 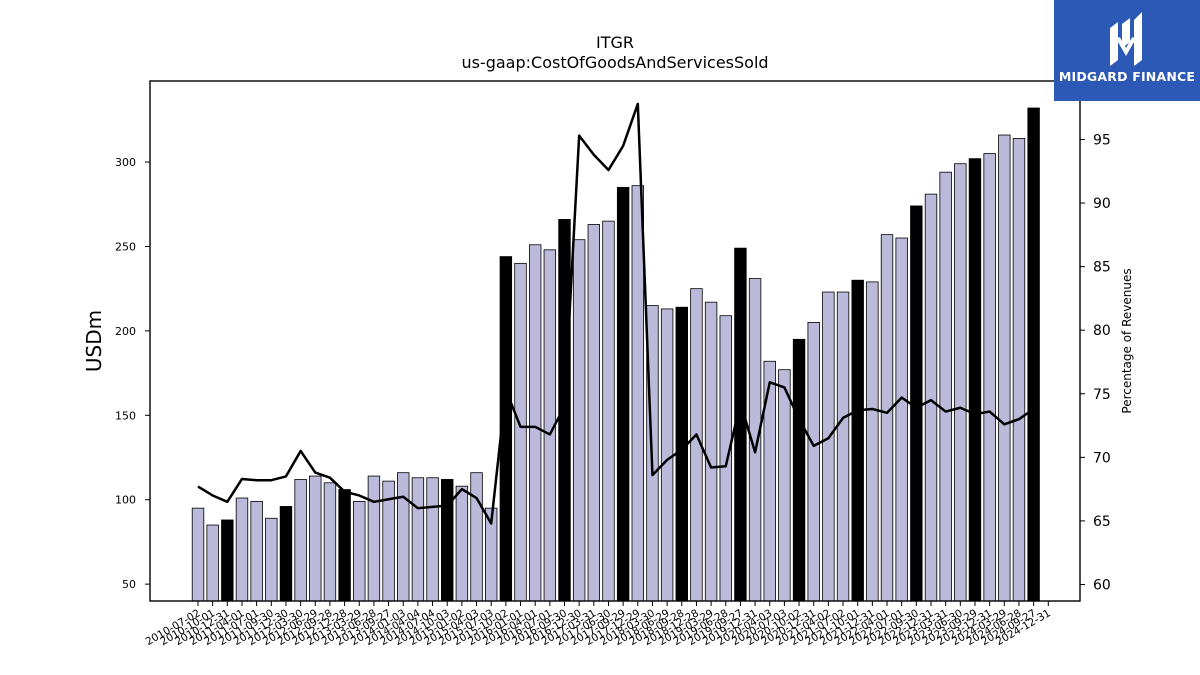 I want to click on chart-title: ITGR, so click(x=615, y=42).